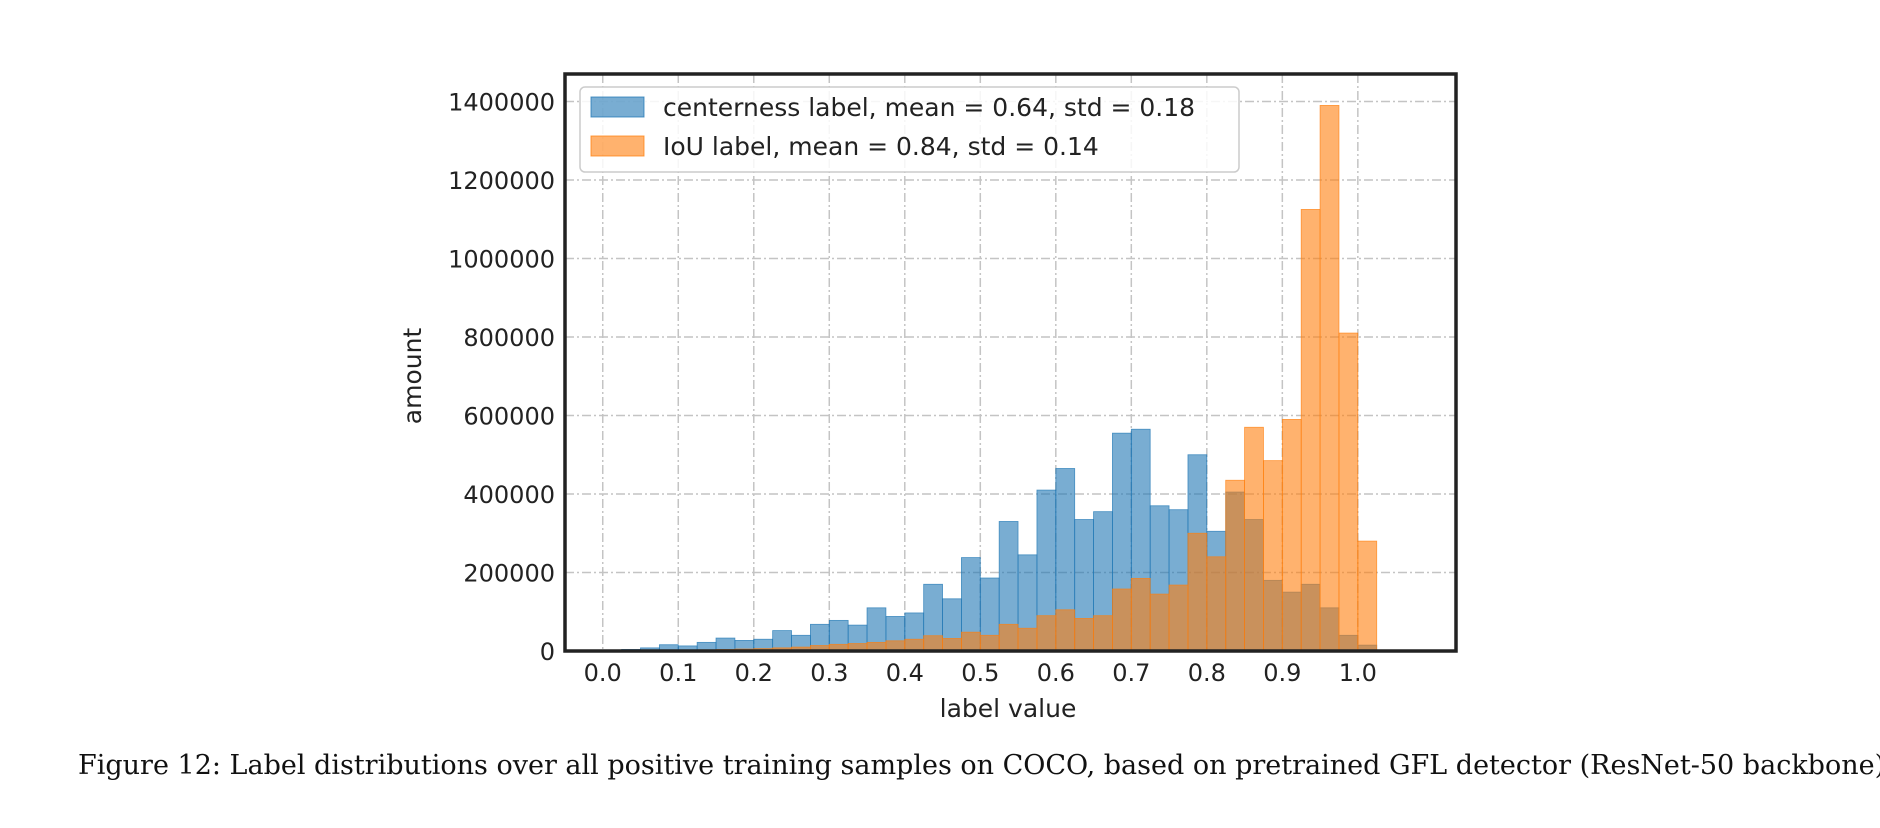  I want to click on x-tick-label: 0.2, so click(754, 673).